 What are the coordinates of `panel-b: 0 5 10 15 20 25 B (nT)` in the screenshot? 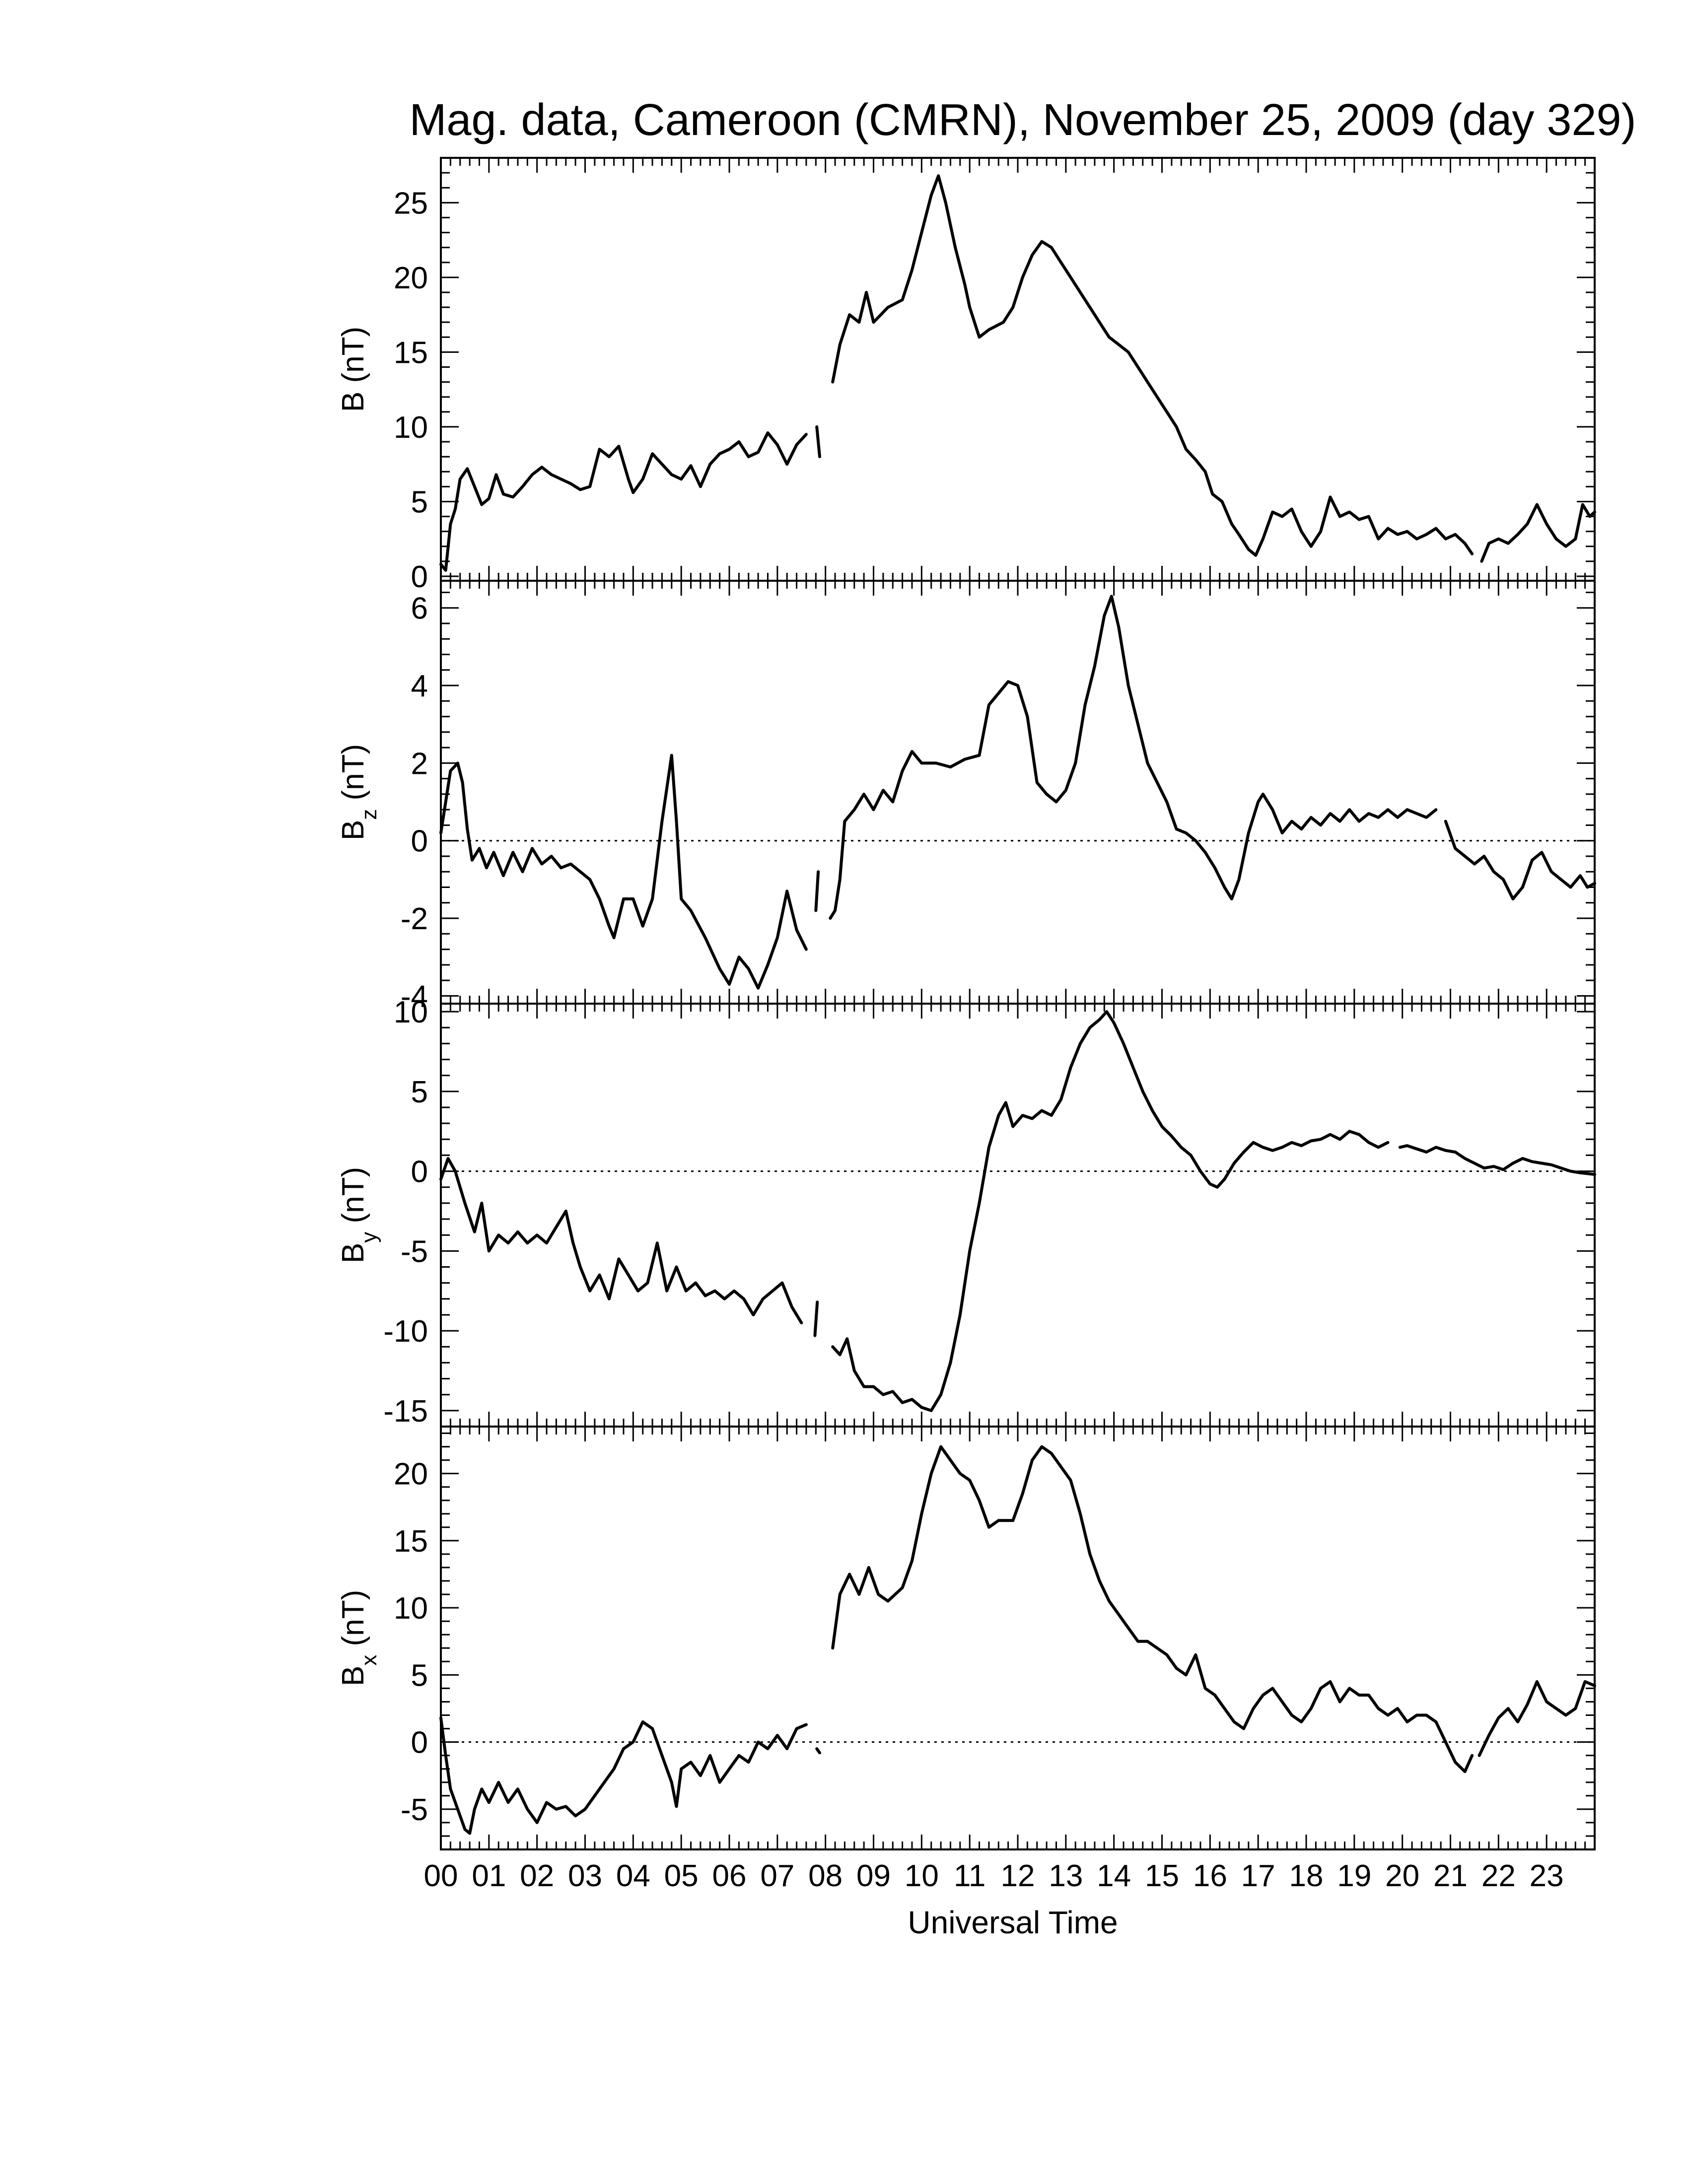 It's located at (966, 375).